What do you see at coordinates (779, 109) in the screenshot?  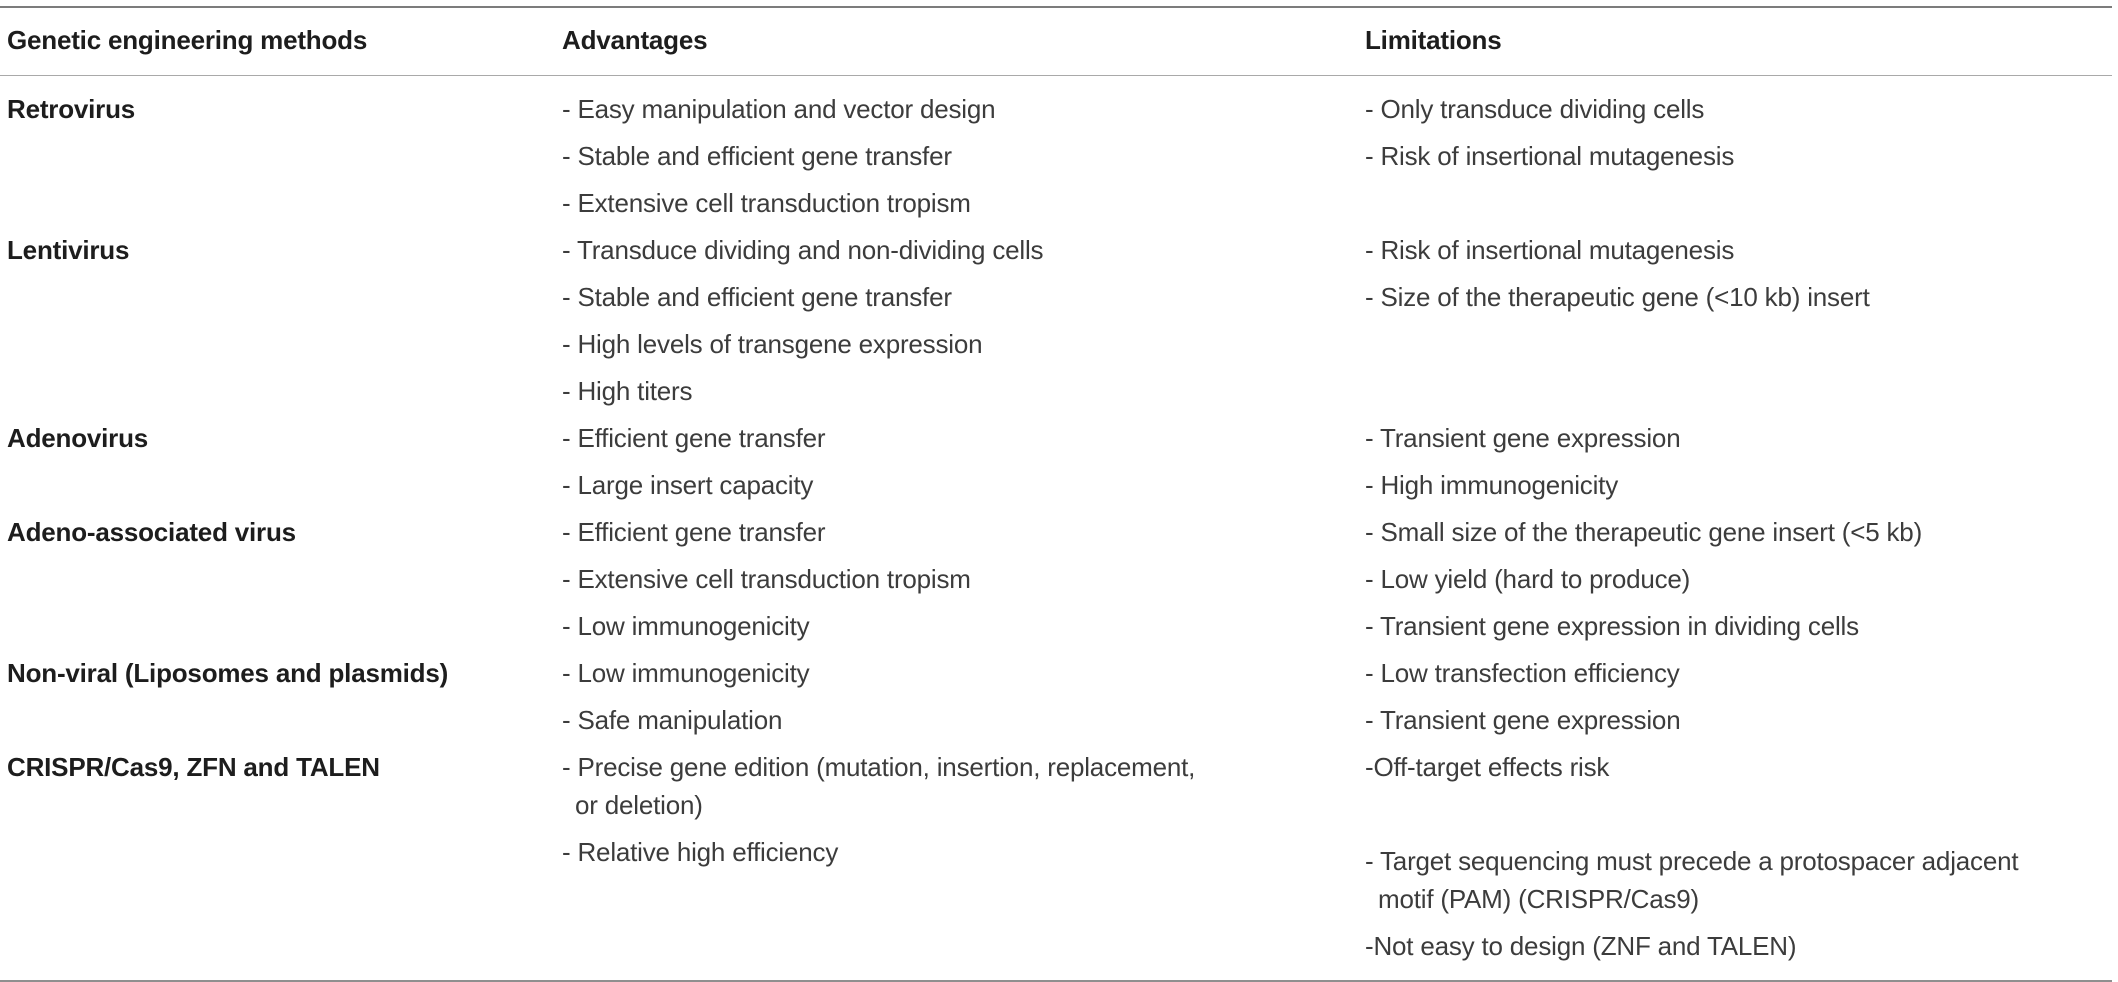 I see `advantage-item: - Easy manipulation and vector design` at bounding box center [779, 109].